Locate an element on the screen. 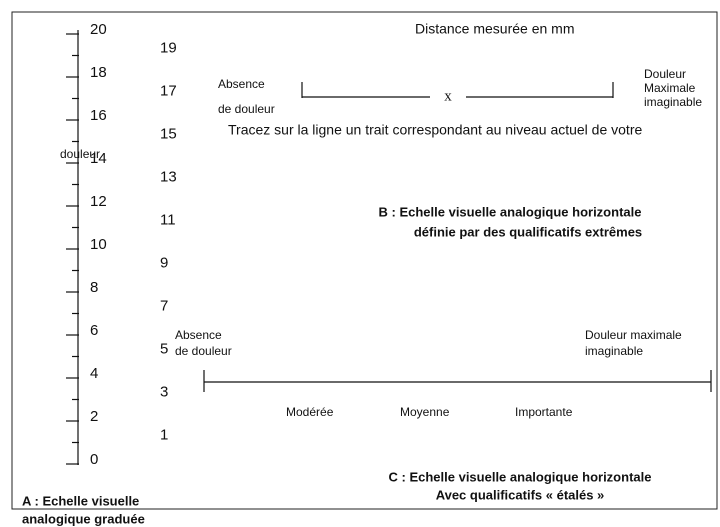 The width and height of the screenshot is (720, 527). ruler-number: 13 is located at coordinates (168, 176).